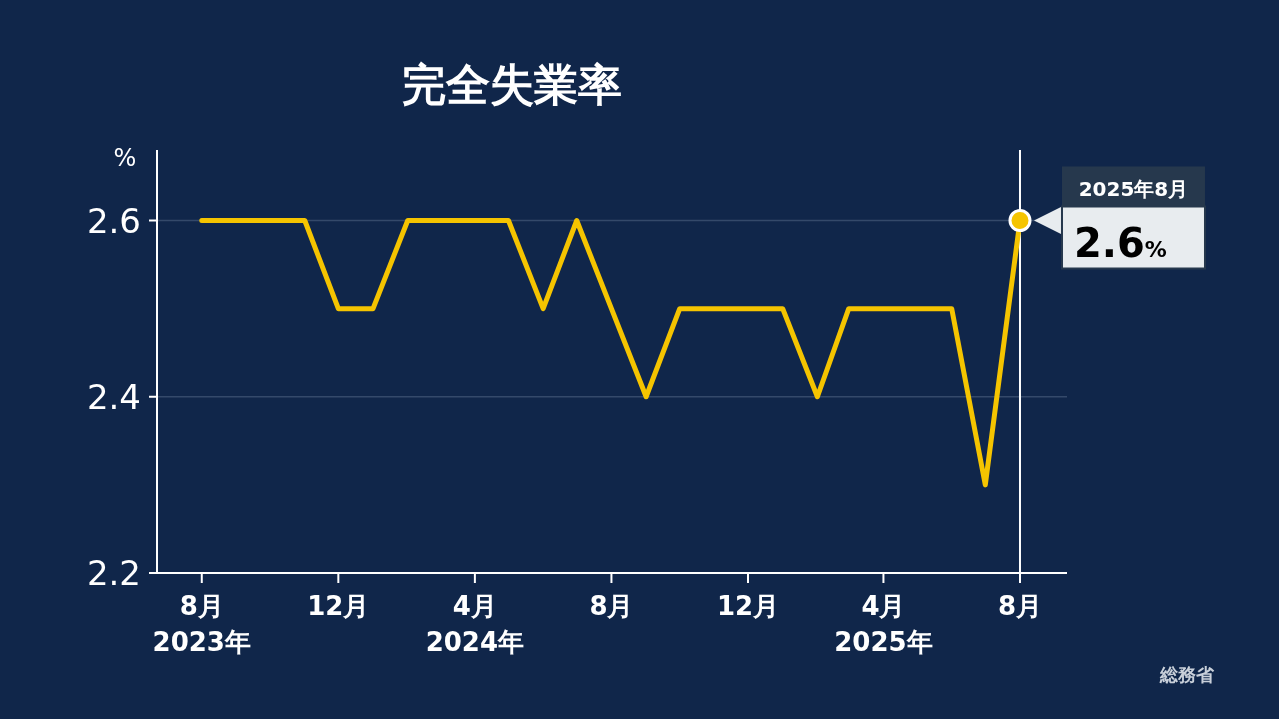 This screenshot has width=1279, height=719. I want to click on x-tick-label: 4月 2024年, so click(475, 624).